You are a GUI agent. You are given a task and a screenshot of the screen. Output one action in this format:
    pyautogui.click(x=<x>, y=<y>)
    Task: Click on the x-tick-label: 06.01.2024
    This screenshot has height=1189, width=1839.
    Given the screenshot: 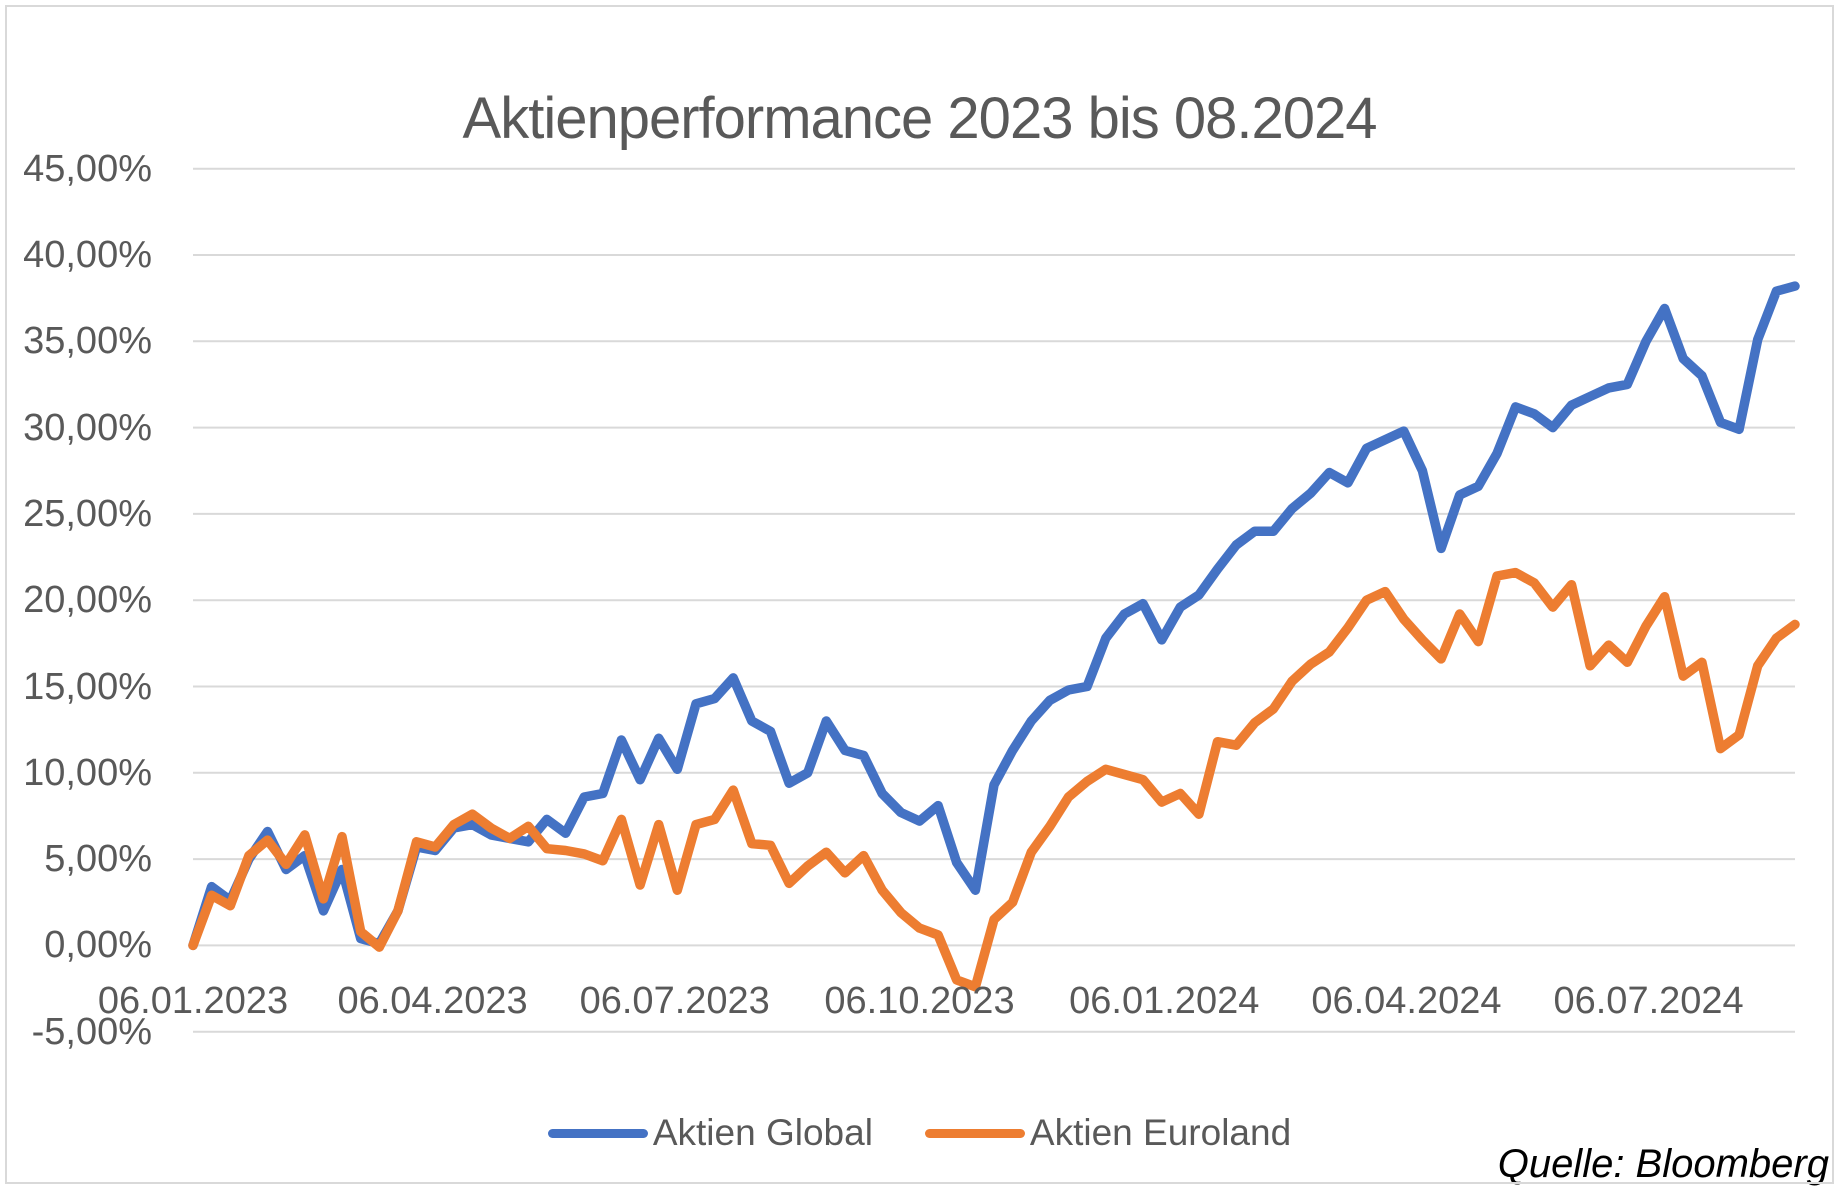 What is the action you would take?
    pyautogui.click(x=1164, y=1001)
    